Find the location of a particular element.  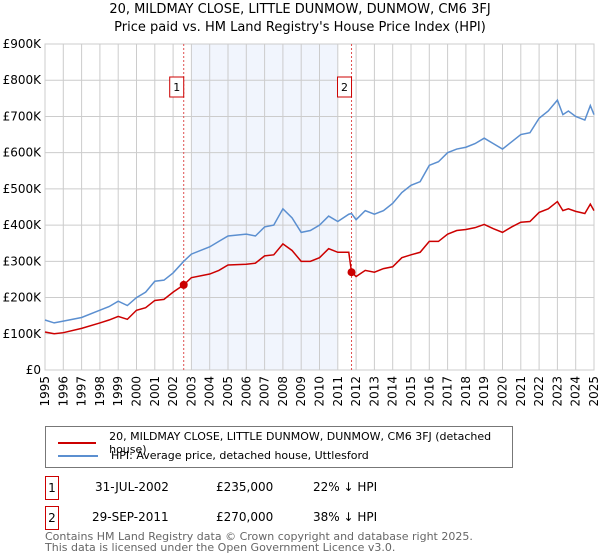

y-tick-label: £100K is located at coordinates (23, 334).